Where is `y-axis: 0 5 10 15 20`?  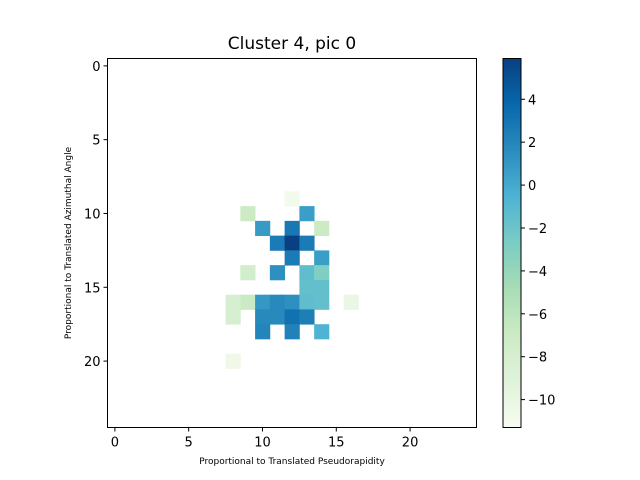 y-axis: 0 5 10 15 20 is located at coordinates (96, 215).